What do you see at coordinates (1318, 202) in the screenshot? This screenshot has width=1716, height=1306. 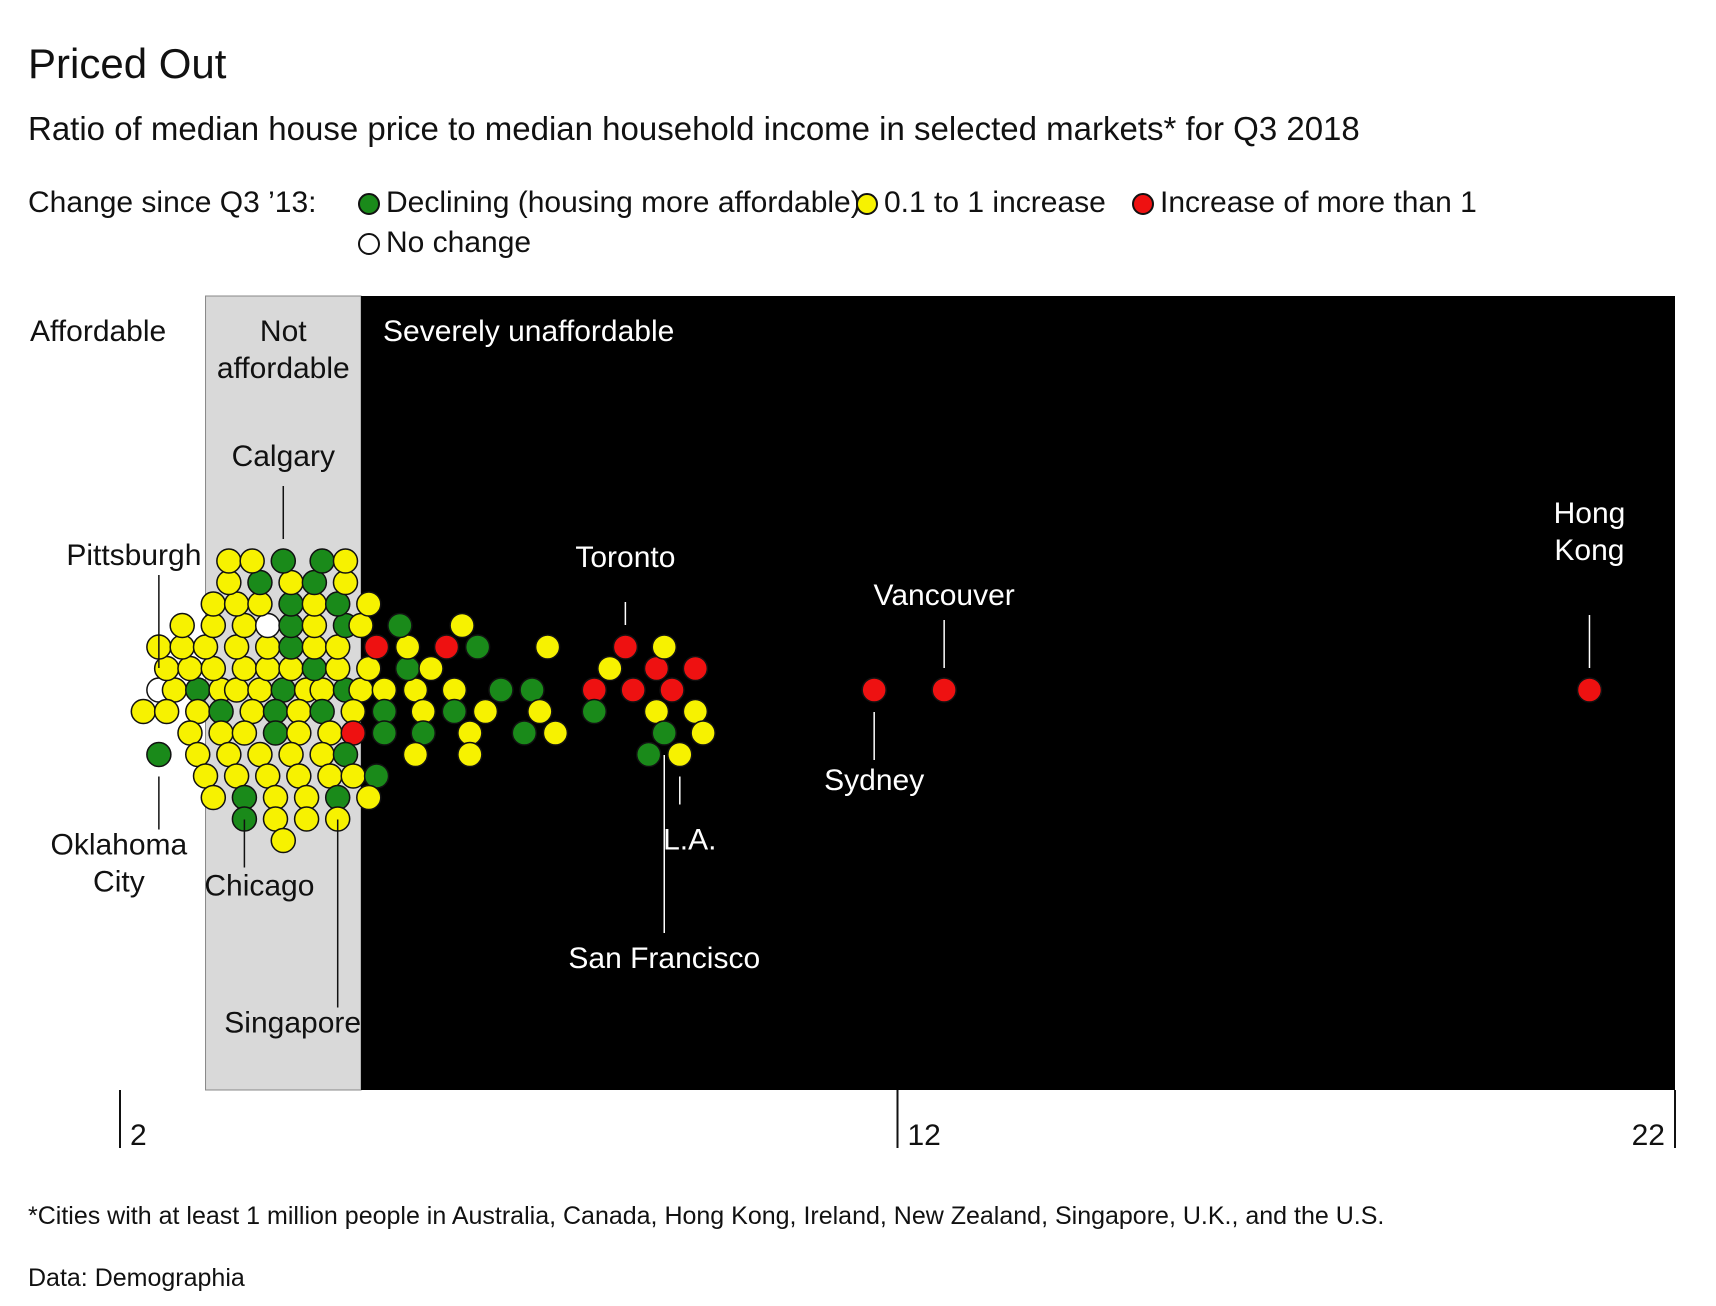 I see `legend-text-large-increase: Increase of more than 1` at bounding box center [1318, 202].